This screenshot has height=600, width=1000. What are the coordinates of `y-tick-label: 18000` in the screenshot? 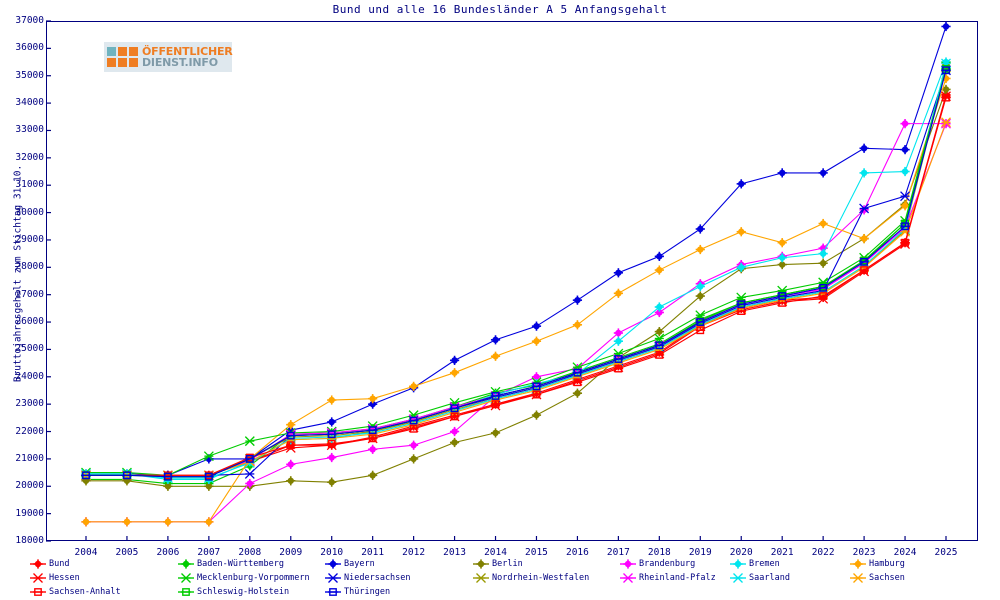 It's located at (29, 540).